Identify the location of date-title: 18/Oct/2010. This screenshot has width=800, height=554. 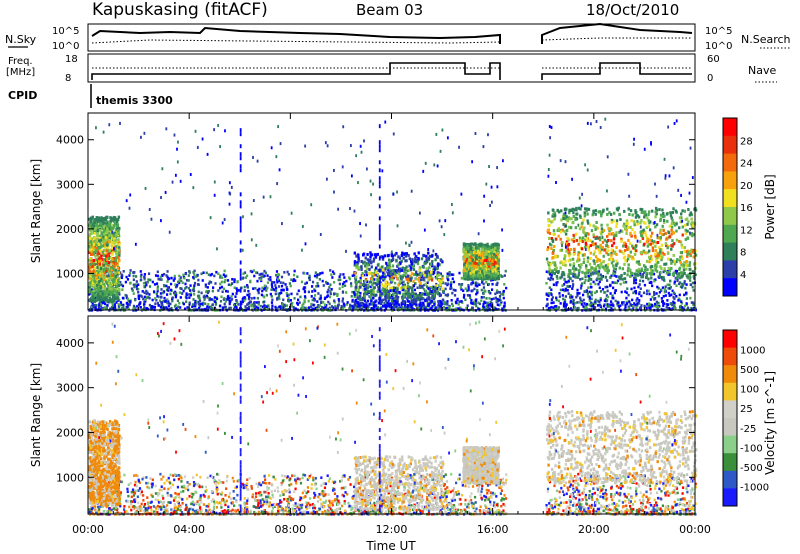
(632, 10).